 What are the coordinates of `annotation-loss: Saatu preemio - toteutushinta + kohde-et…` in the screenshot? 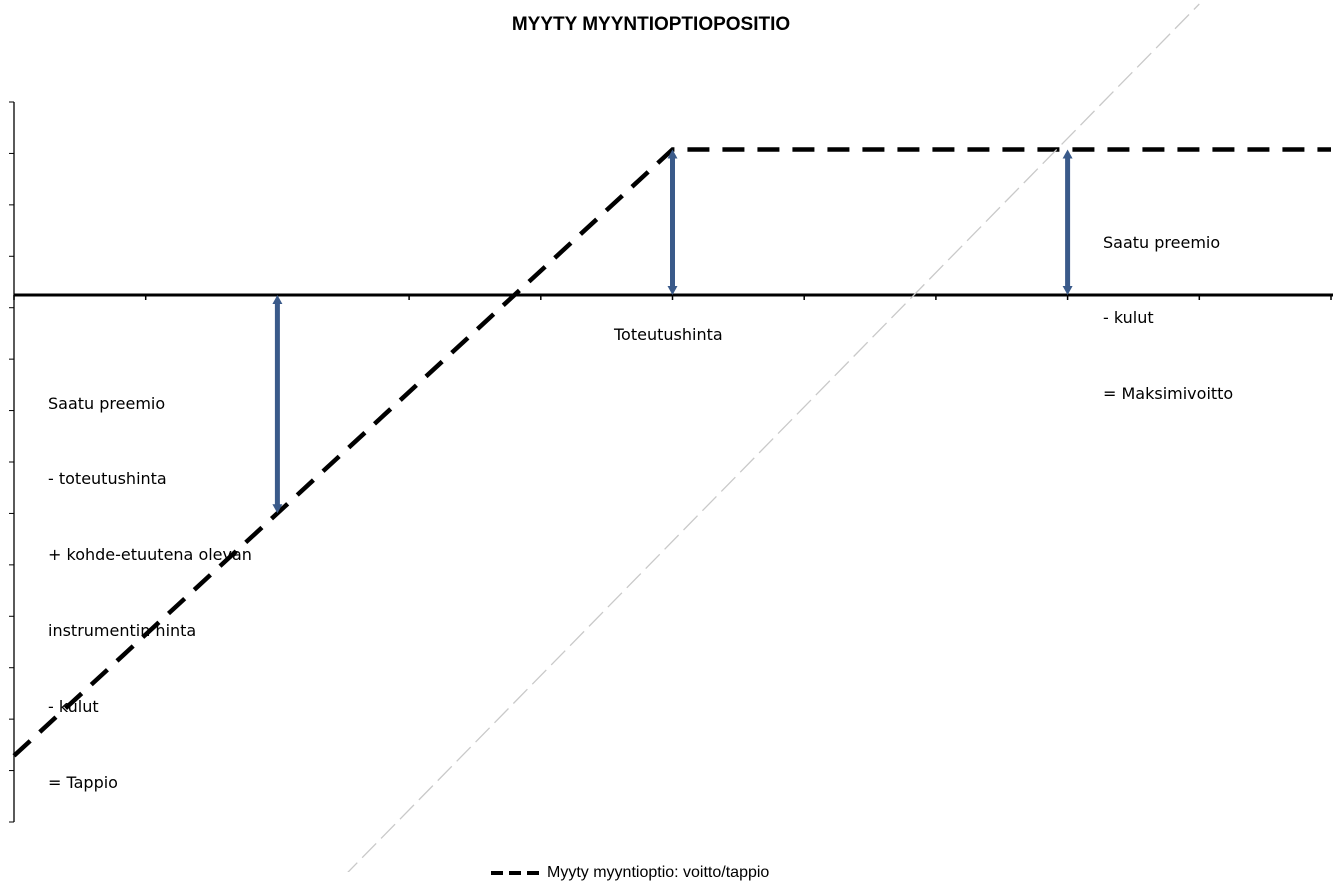 It's located at (150, 580).